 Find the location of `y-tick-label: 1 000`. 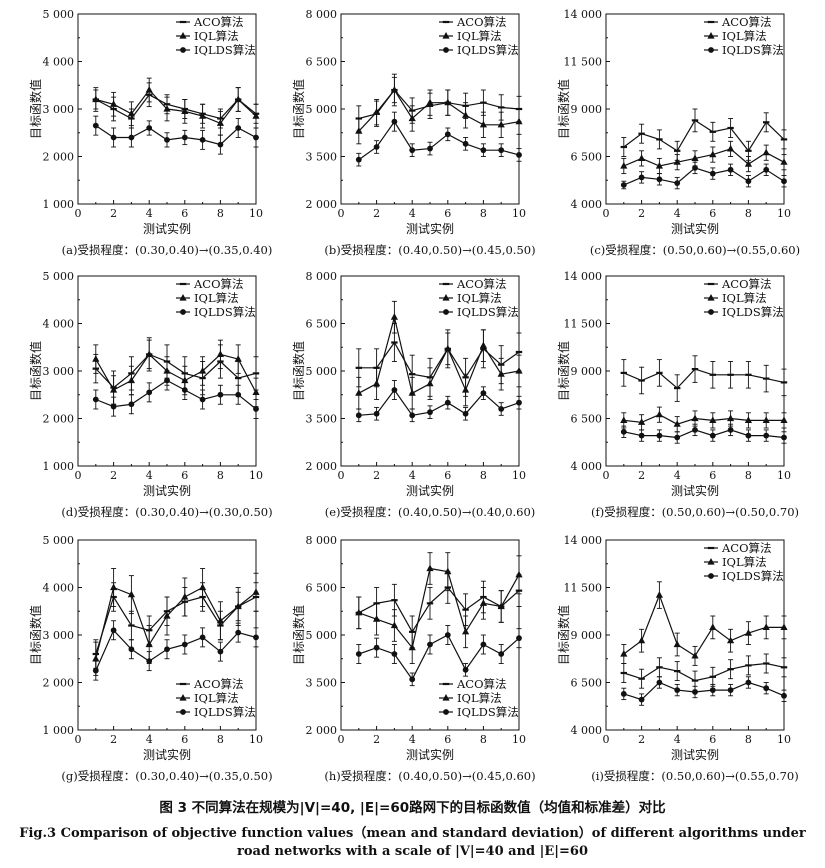

y-tick-label: 1 000 is located at coordinates (59, 204).